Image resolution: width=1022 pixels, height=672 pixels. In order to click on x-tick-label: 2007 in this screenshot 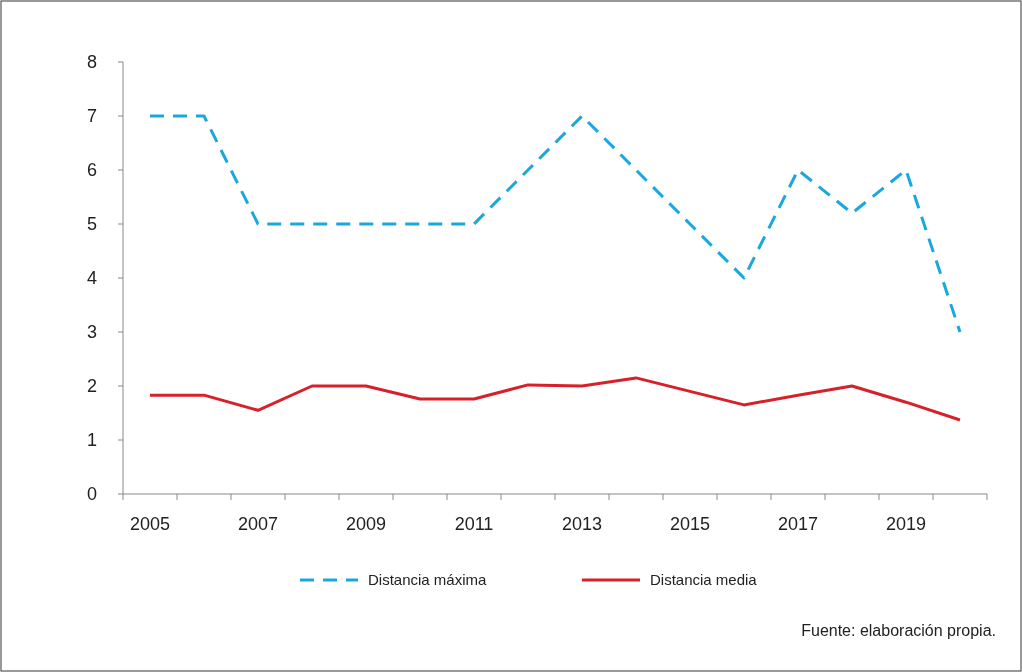, I will do `click(258, 524)`.